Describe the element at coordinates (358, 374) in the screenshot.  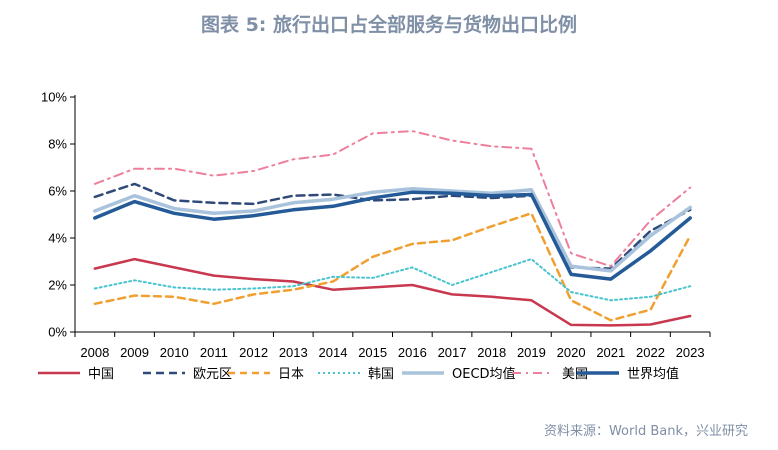
I see `chart-legend: 中国 欧元区 日本 韩国 OECD均值 美国 世界均值` at that location.